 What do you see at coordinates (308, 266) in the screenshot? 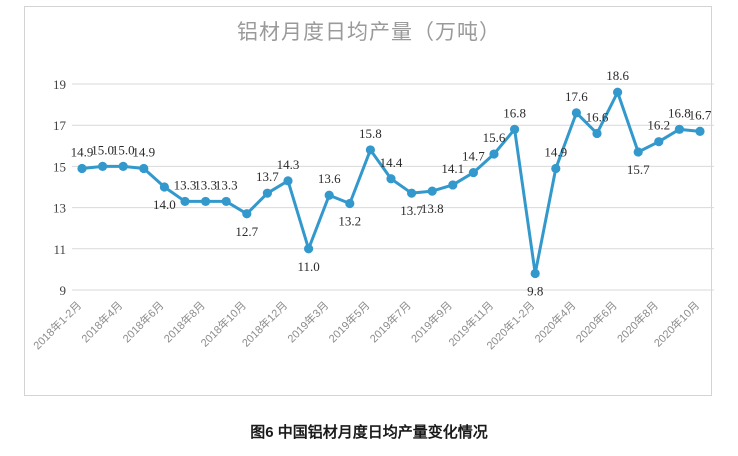
I see `data-point-label: 11.0` at bounding box center [308, 266].